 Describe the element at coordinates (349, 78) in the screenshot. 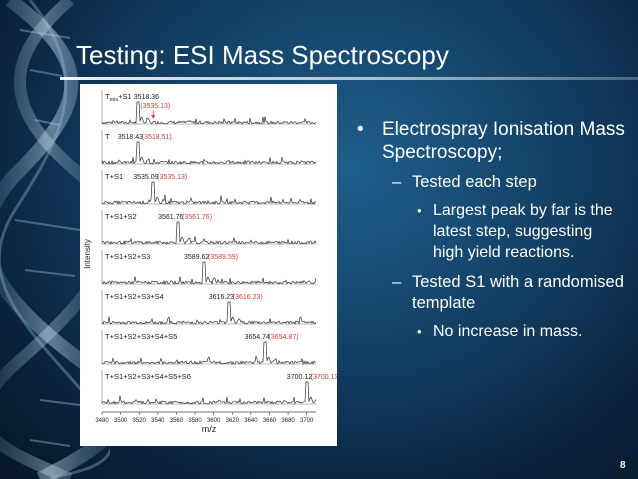

I see `title-underline` at that location.